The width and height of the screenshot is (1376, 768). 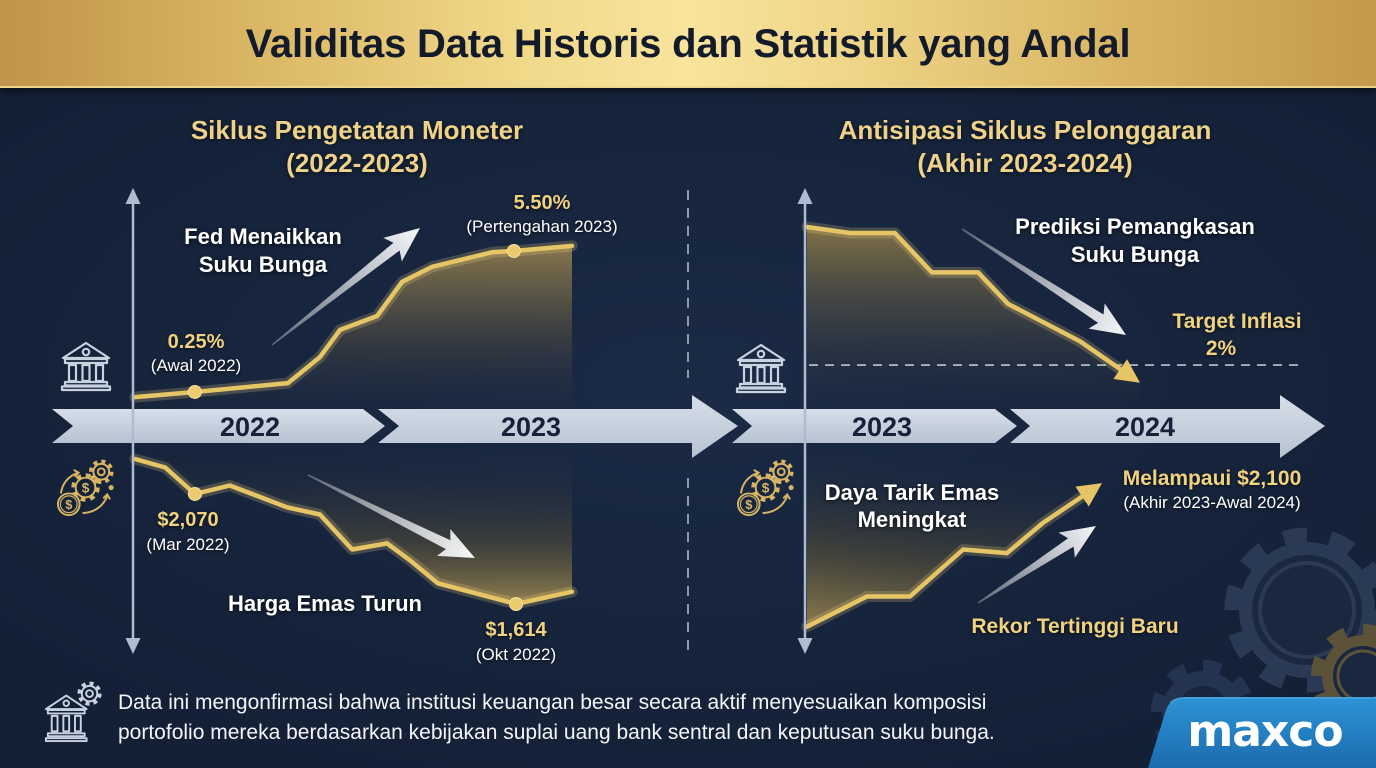 What do you see at coordinates (1135, 254) in the screenshot?
I see `rate-forecast-label: Suku Bunga` at bounding box center [1135, 254].